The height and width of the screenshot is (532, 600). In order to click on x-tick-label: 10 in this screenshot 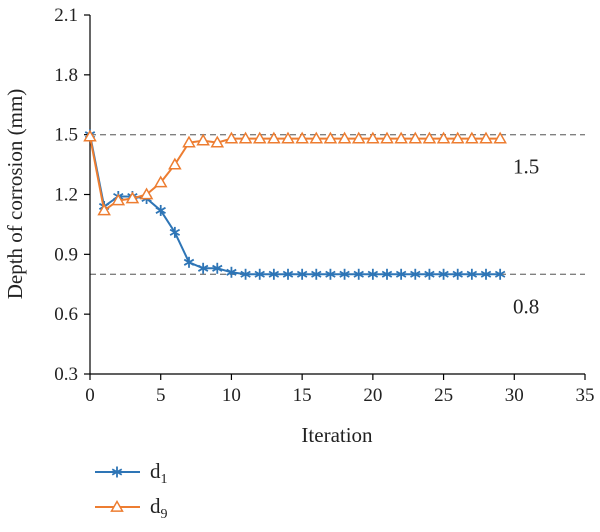, I will do `click(231, 395)`.